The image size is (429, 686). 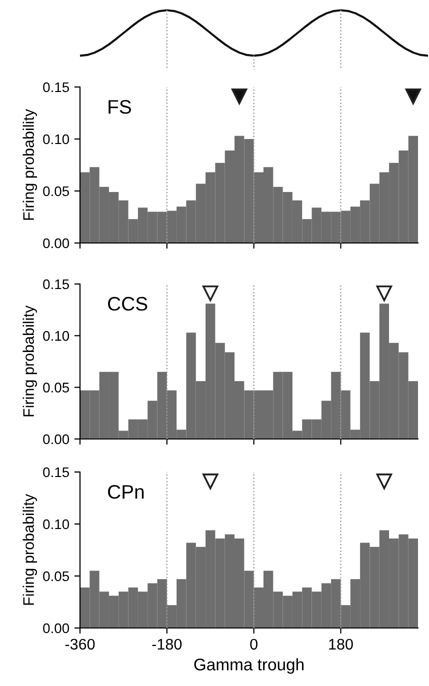 What do you see at coordinates (249, 666) in the screenshot?
I see `x-axis-title: Gamma trough` at bounding box center [249, 666].